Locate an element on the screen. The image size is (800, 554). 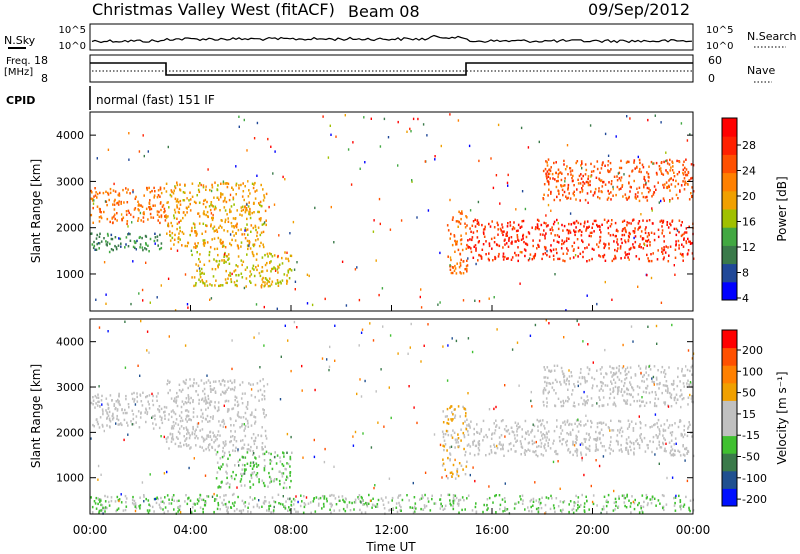
nsearch-label: N.Search is located at coordinates (772, 36).